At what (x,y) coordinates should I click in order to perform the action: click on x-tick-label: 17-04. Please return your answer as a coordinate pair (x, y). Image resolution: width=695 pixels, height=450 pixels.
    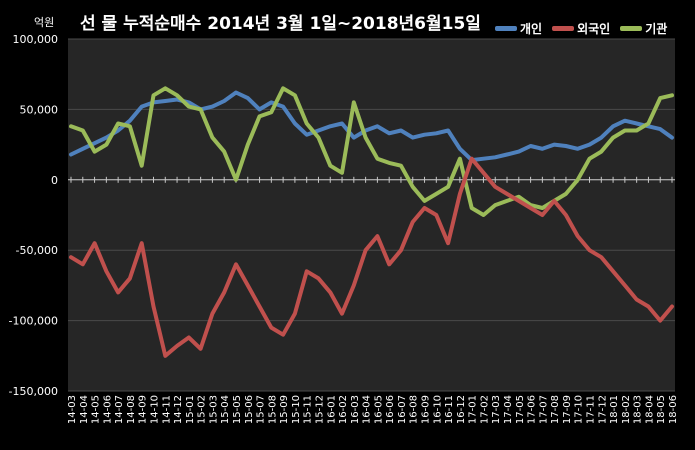
    Looking at the image, I should click on (508, 409).